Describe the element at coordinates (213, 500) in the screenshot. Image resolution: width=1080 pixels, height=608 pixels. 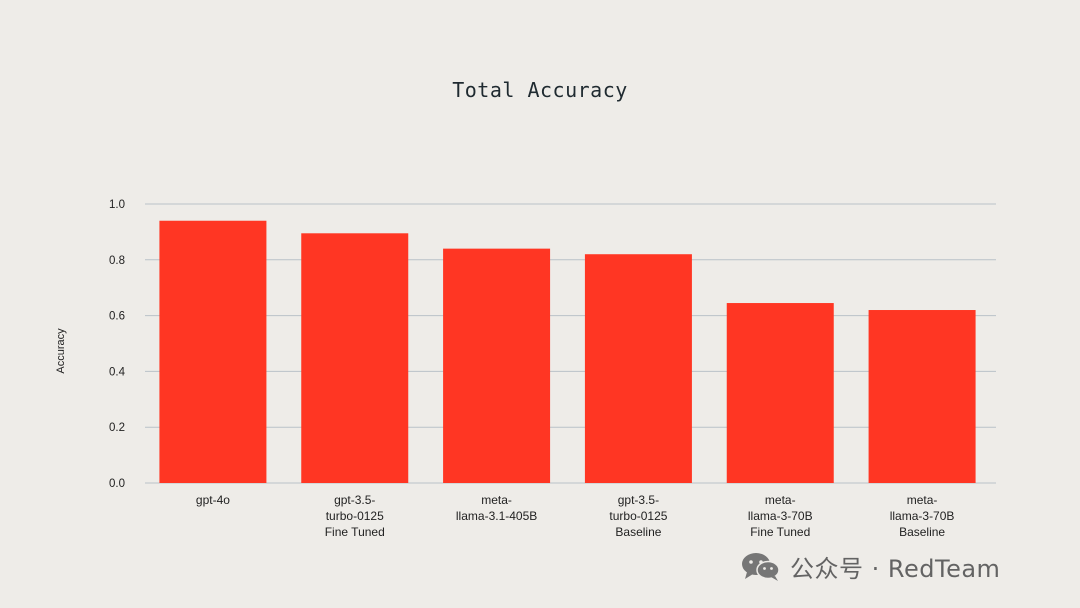
I see `x-tick-label: gpt-4o` at that location.